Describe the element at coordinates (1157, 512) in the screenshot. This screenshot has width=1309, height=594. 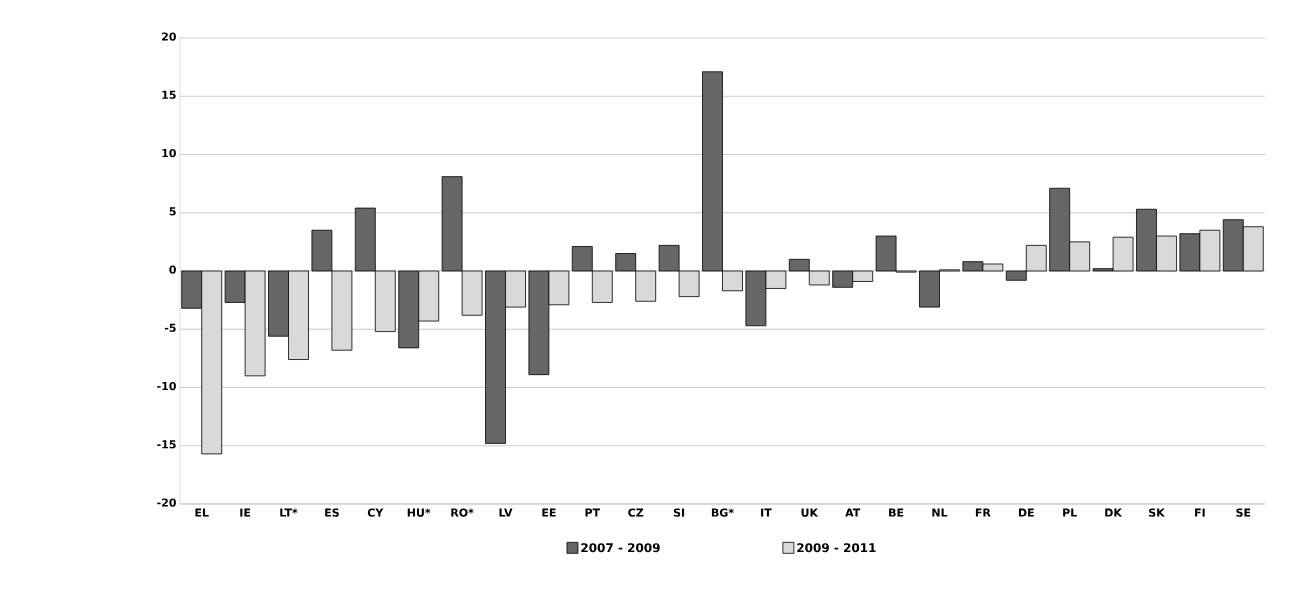
I see `x-tick-label: SK` at that location.